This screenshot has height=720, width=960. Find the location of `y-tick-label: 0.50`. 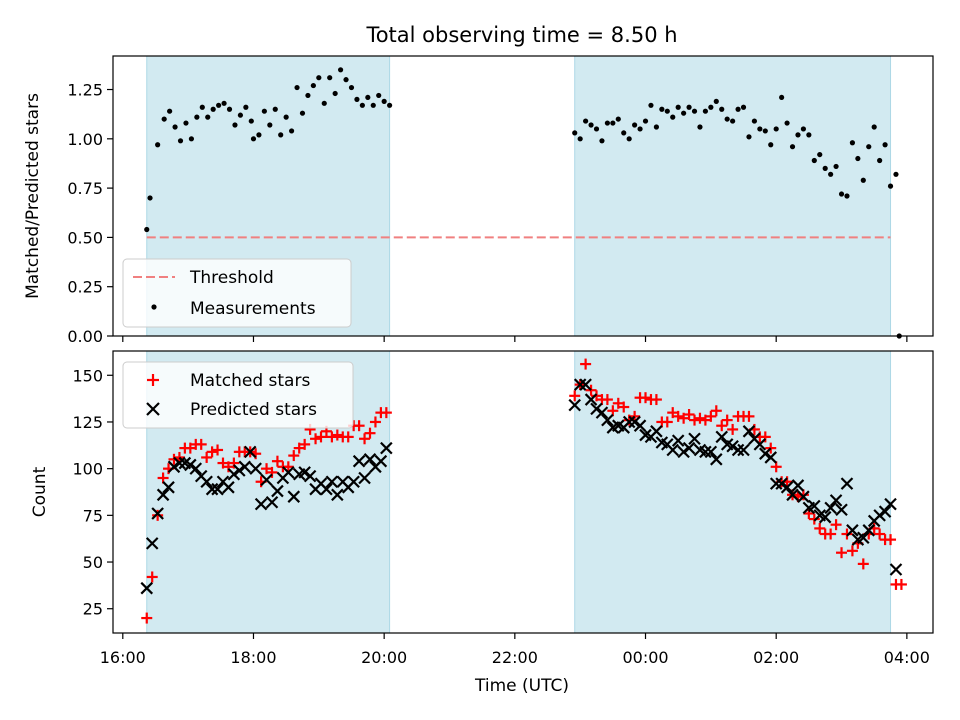

y-tick-label: 0.50 is located at coordinates (85, 237).